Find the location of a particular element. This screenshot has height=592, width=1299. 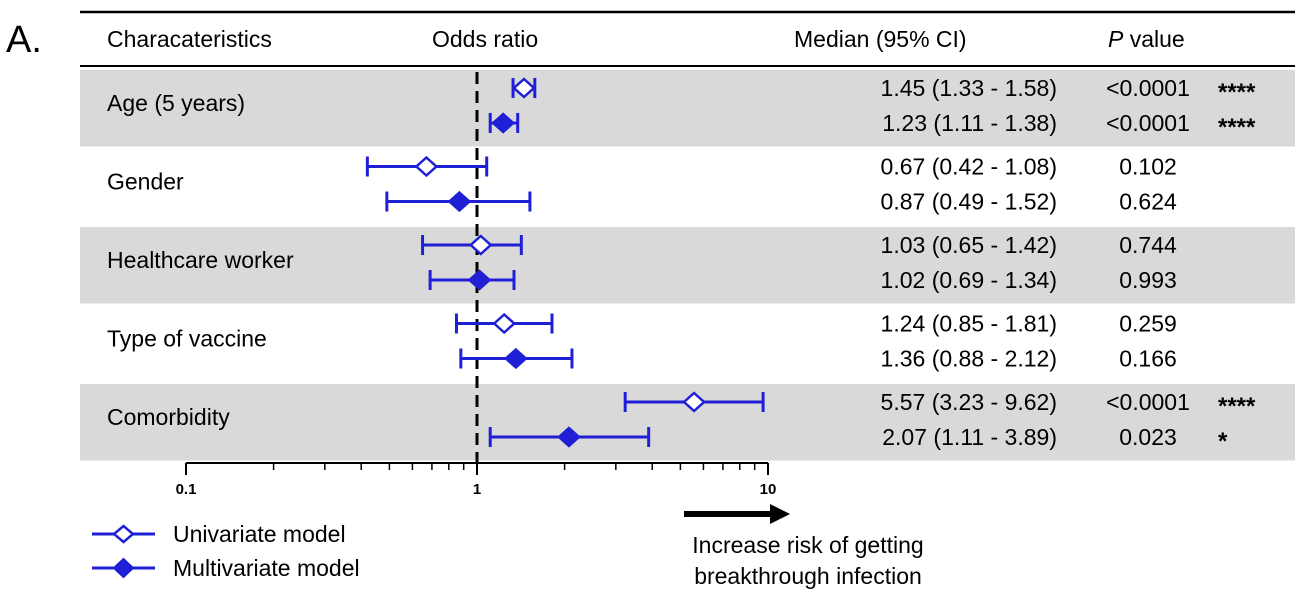

x-tick-label-0: 0.1 is located at coordinates (186, 489).